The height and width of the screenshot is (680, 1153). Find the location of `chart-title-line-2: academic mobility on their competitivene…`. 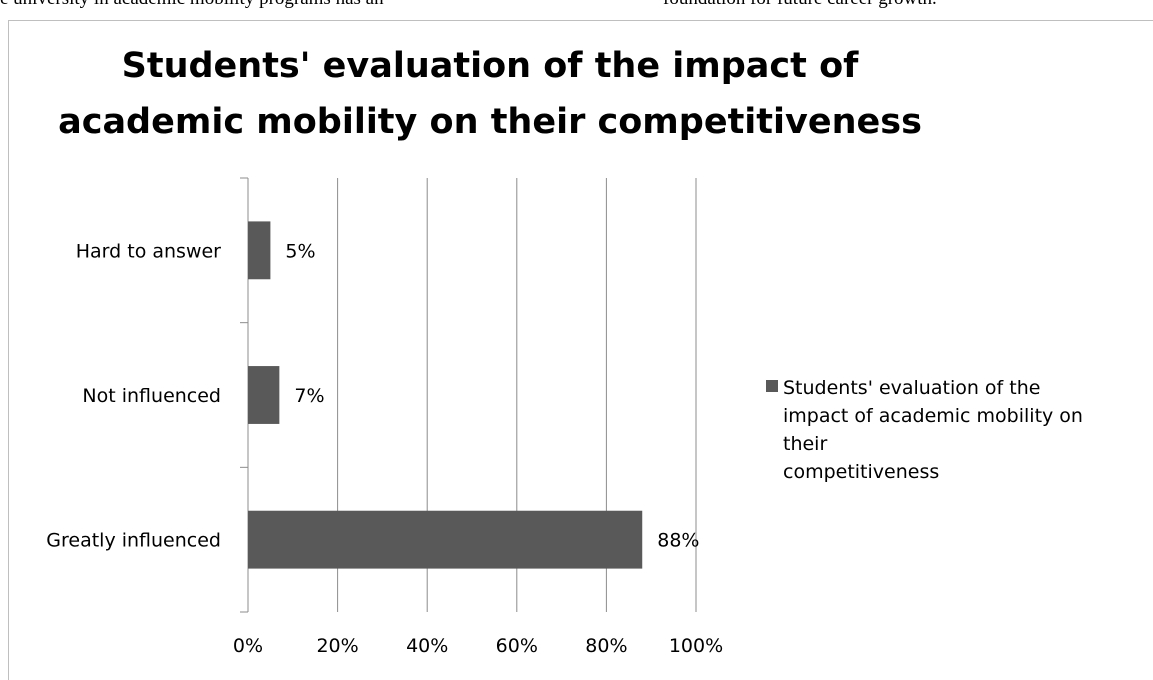

chart-title-line-2: academic mobility on their competitivene… is located at coordinates (490, 122).